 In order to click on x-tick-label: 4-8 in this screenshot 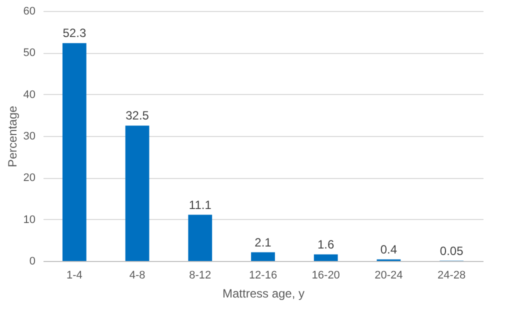, I will do `click(137, 276)`.